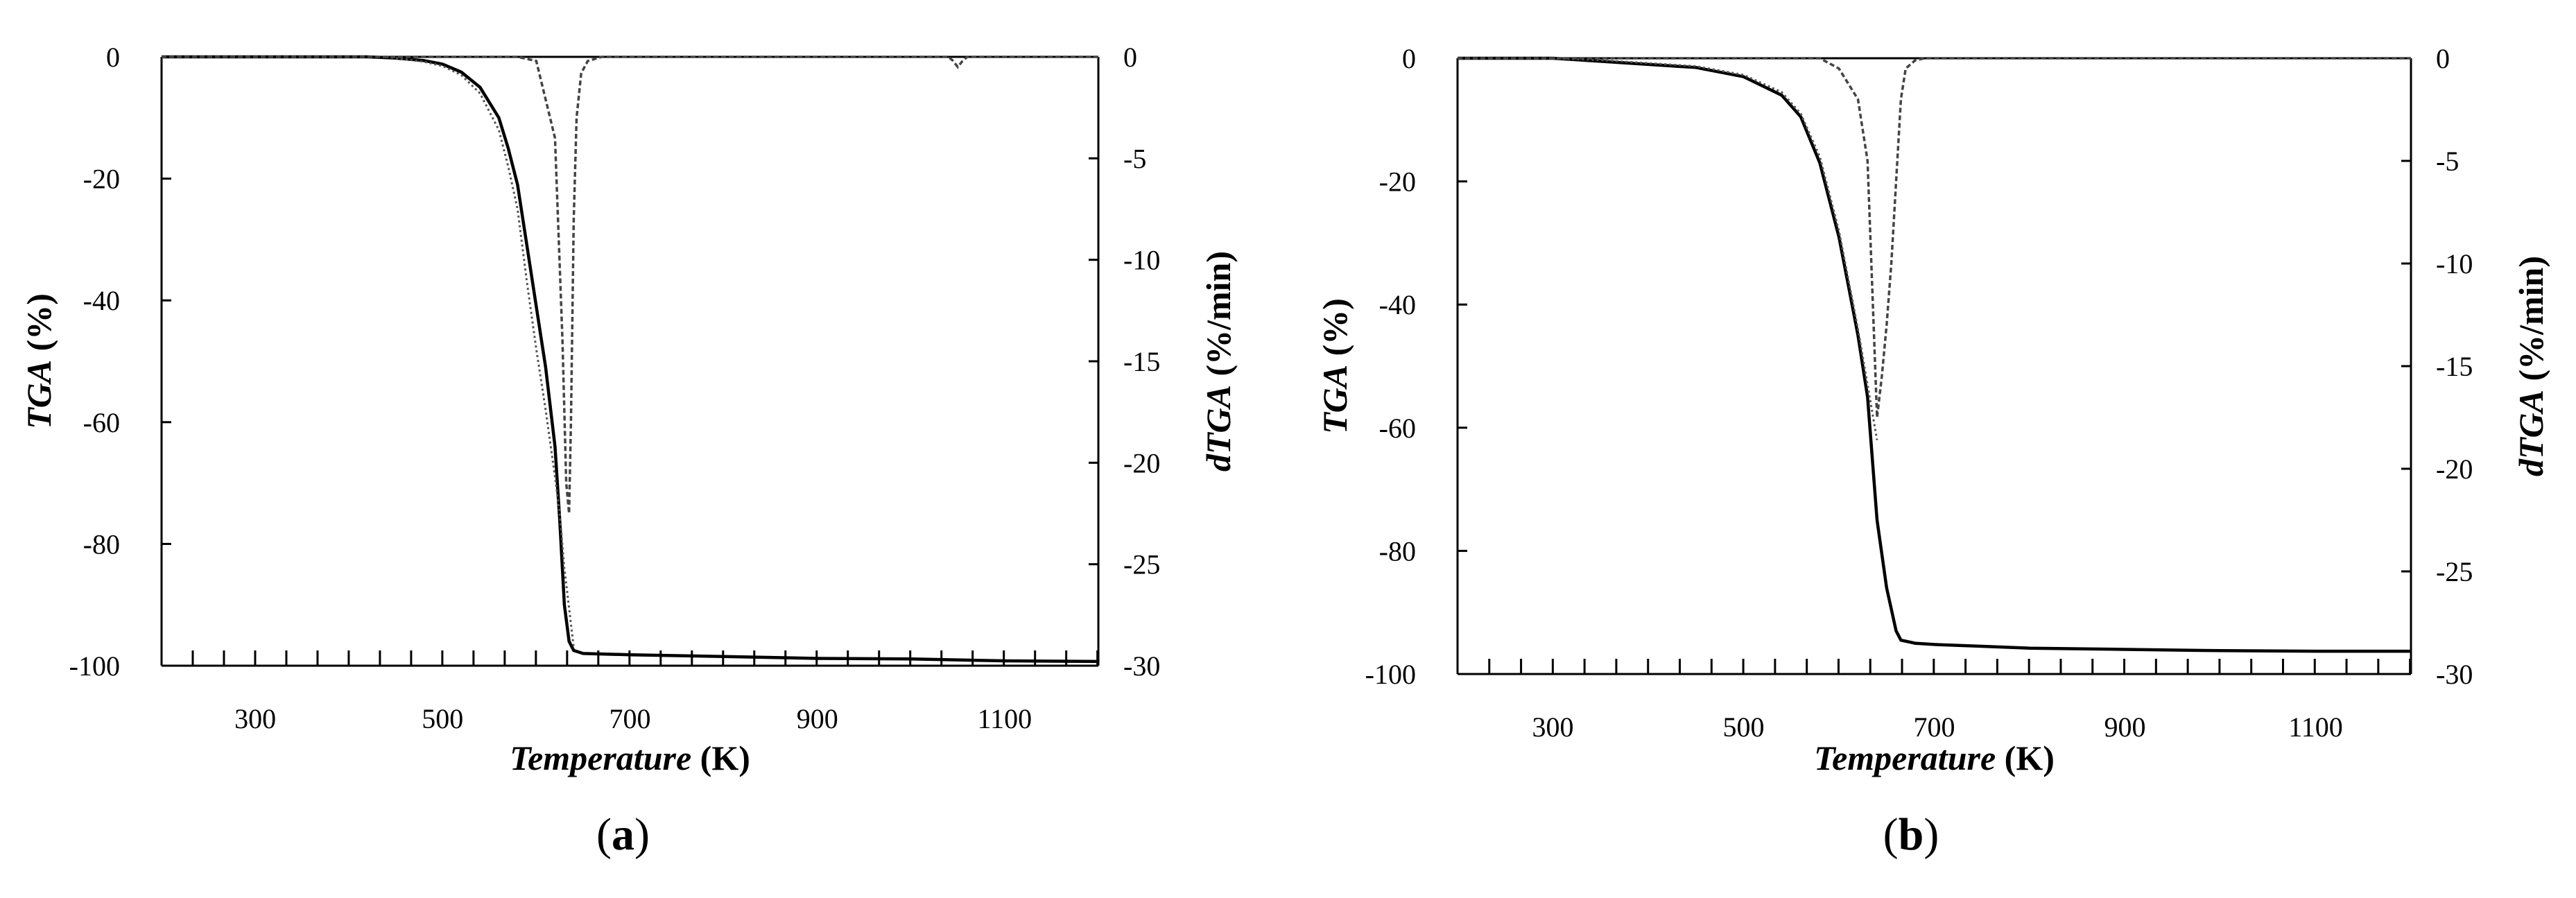 The image size is (2576, 898). I want to click on panel-label-letter: b, so click(1911, 834).